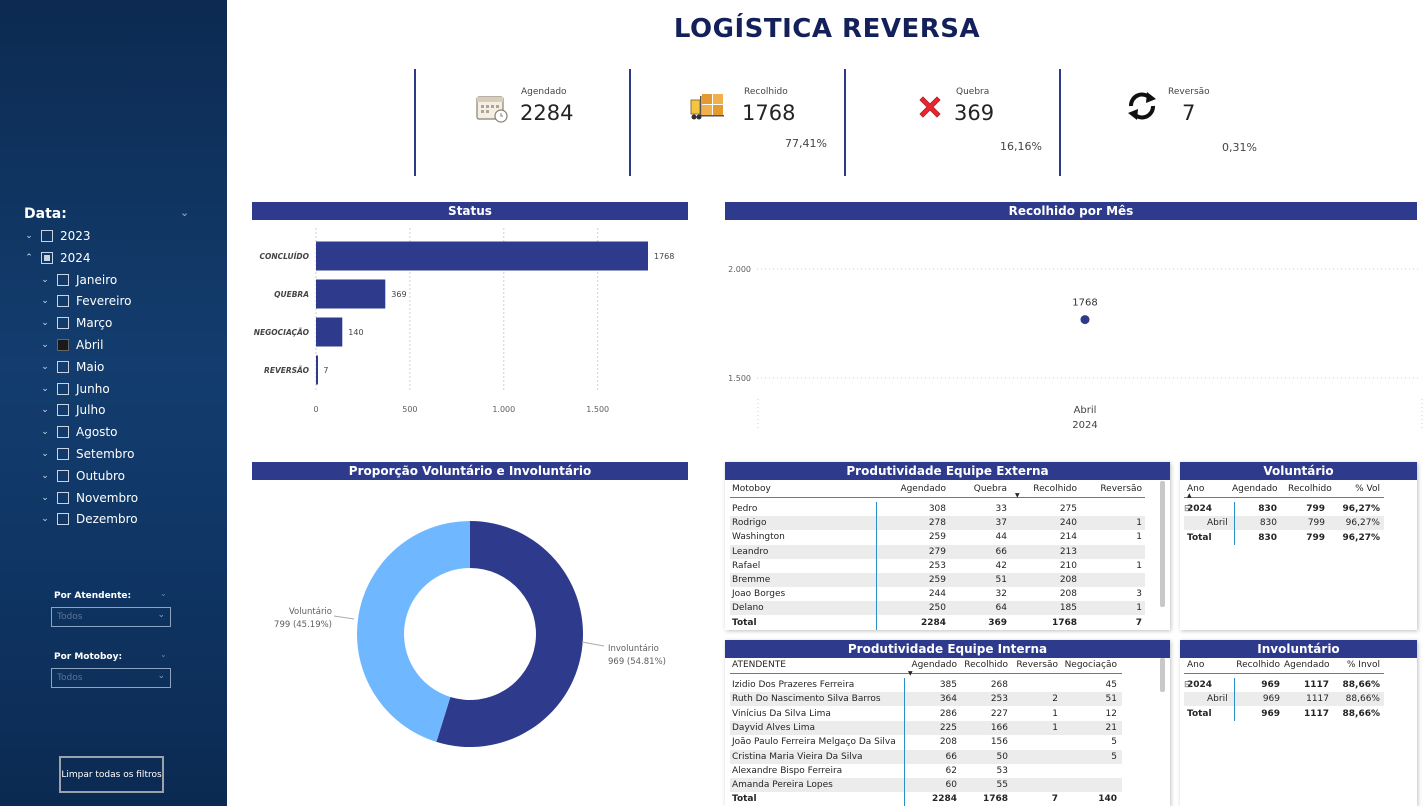  I want to click on date-slicer-item: ⌄ Maio, so click(71, 367).